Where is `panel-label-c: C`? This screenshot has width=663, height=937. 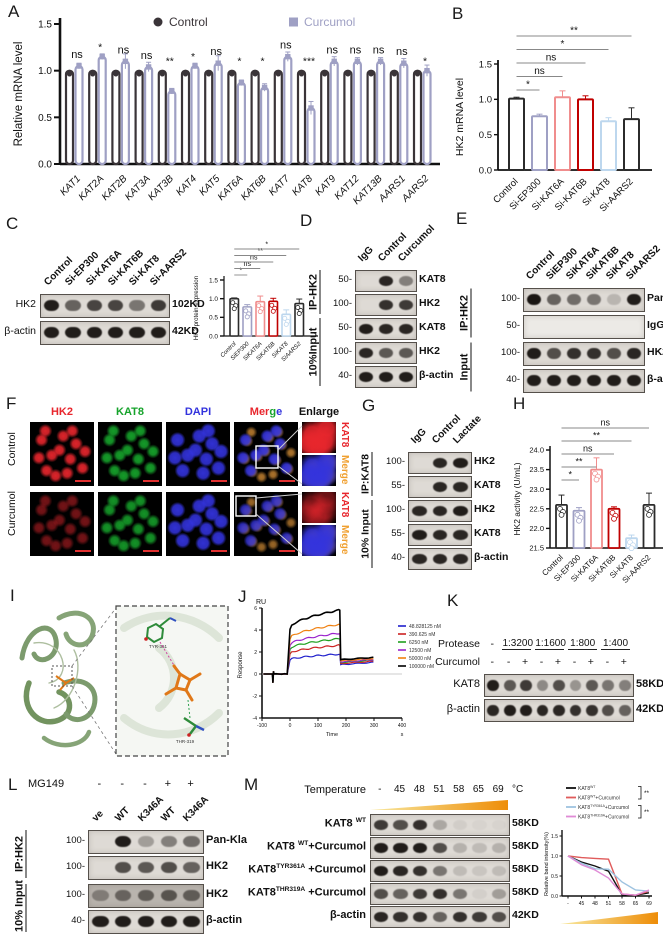
panel-label-c: C is located at coordinates (12, 223).